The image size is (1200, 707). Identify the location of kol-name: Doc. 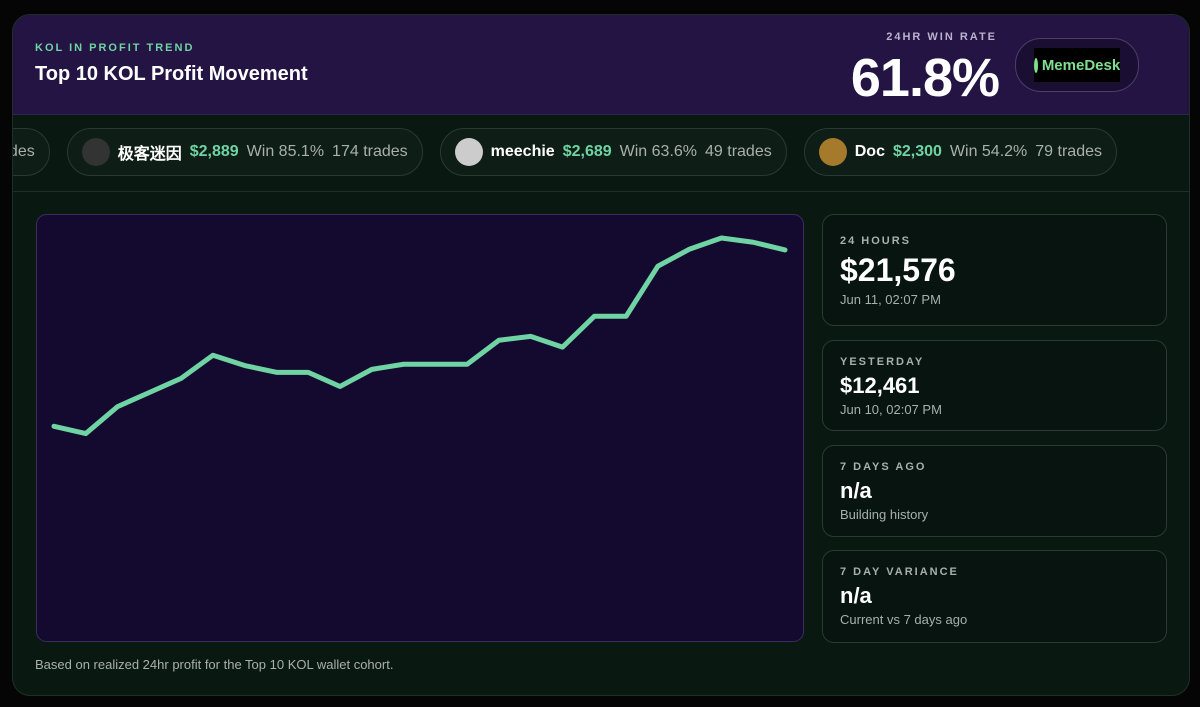
(869, 151).